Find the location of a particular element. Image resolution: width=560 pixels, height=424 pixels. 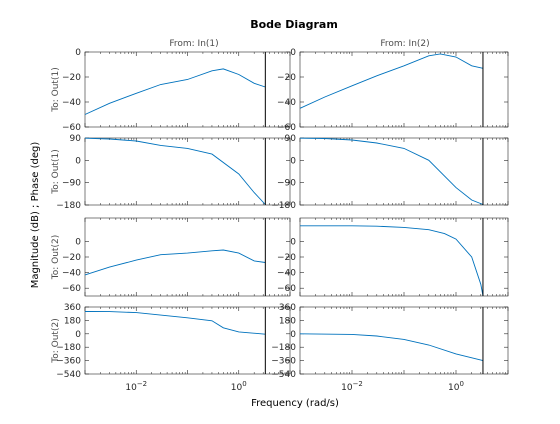

panel-r3c0: 360 180 0 −180 −360 −540 10⁻² 100 To: Out(2) is located at coordinates (171, 348).